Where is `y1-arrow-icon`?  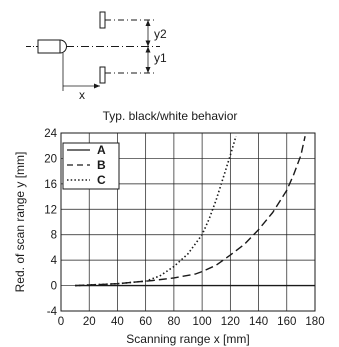
y1-arrow-icon is located at coordinates (148, 70).